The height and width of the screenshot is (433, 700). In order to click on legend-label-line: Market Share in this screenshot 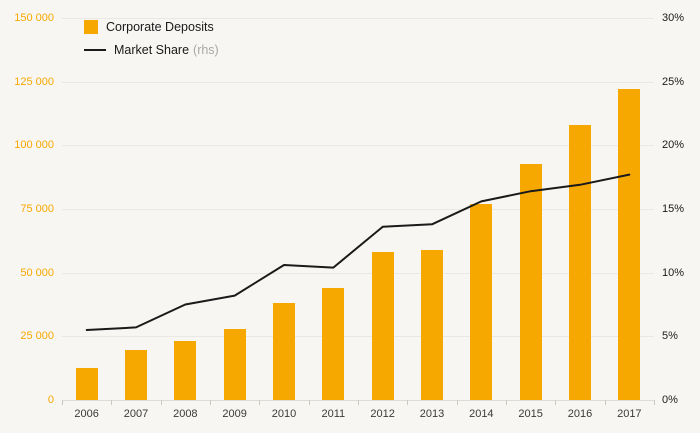, I will do `click(152, 50)`.